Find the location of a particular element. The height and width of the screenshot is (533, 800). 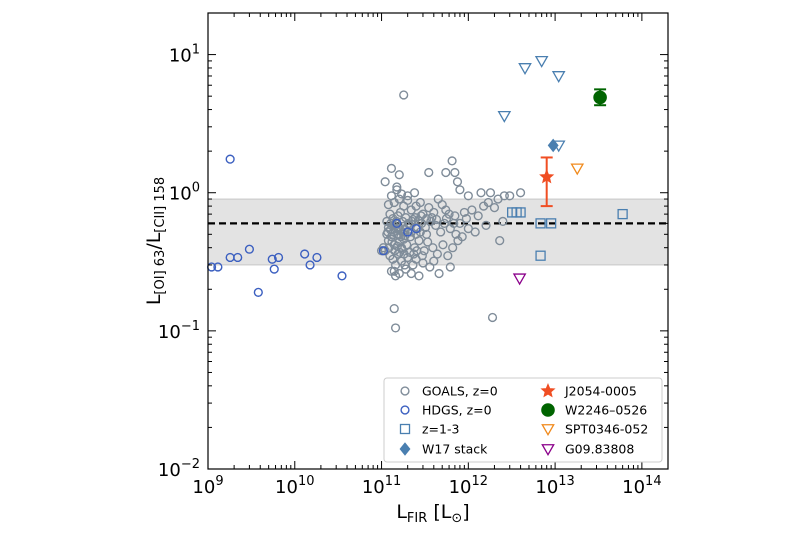

reference-band is located at coordinates (438, 232).